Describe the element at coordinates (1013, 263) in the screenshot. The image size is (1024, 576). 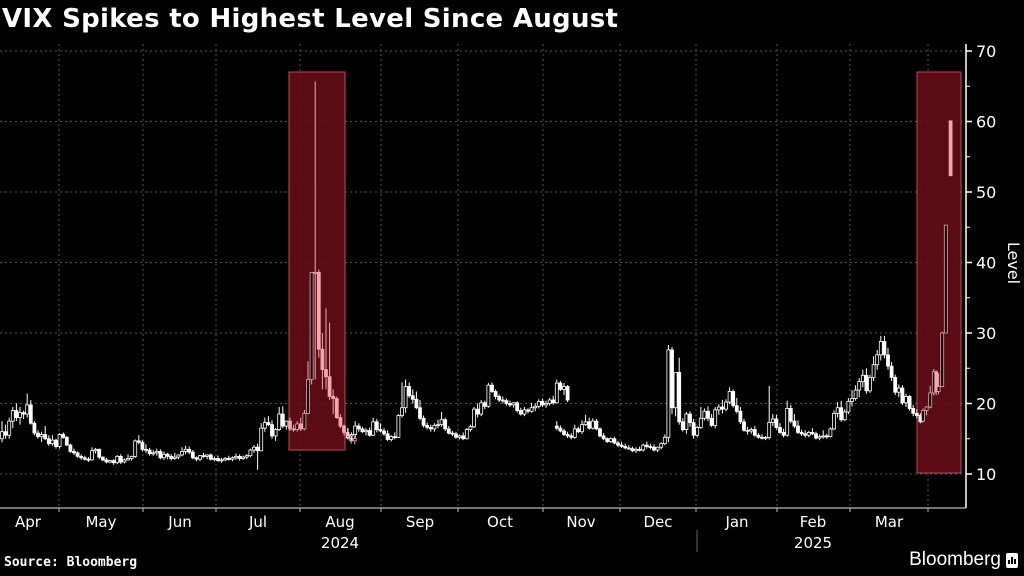
I see `y-axis-title: Level` at that location.